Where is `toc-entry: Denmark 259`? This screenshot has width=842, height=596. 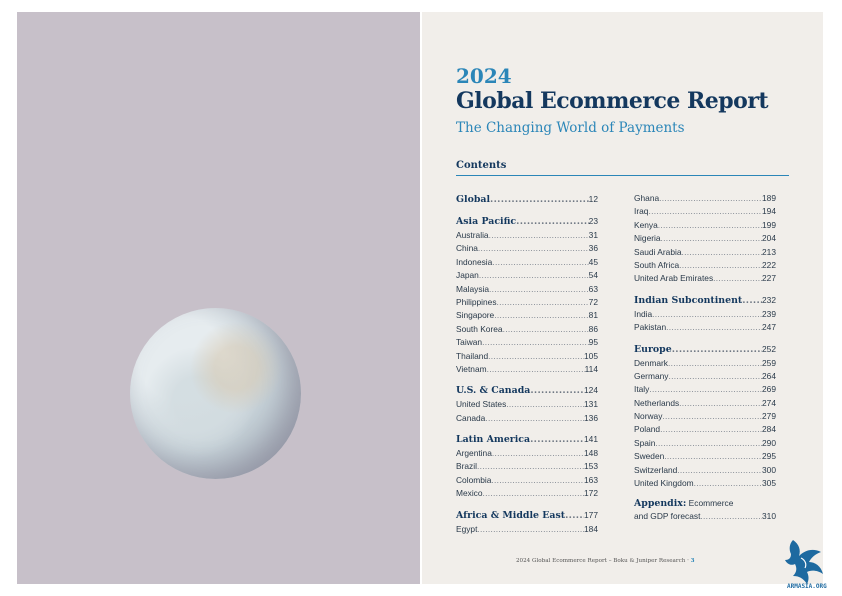
toc-entry: Denmark 259 is located at coordinates (705, 363).